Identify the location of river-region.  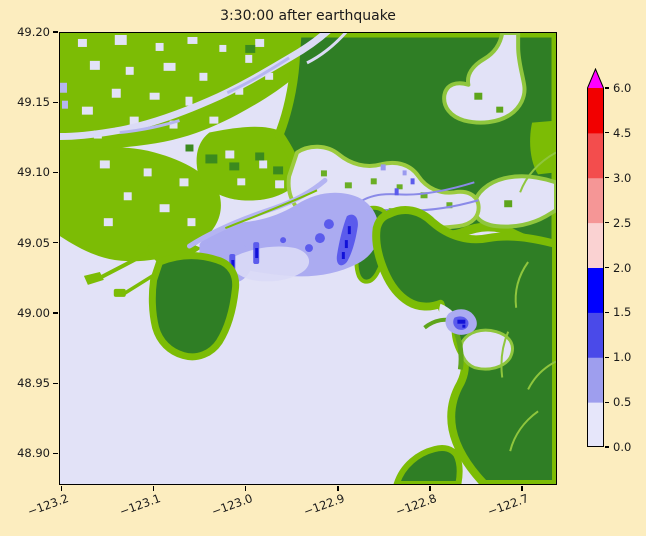
(204, 87).